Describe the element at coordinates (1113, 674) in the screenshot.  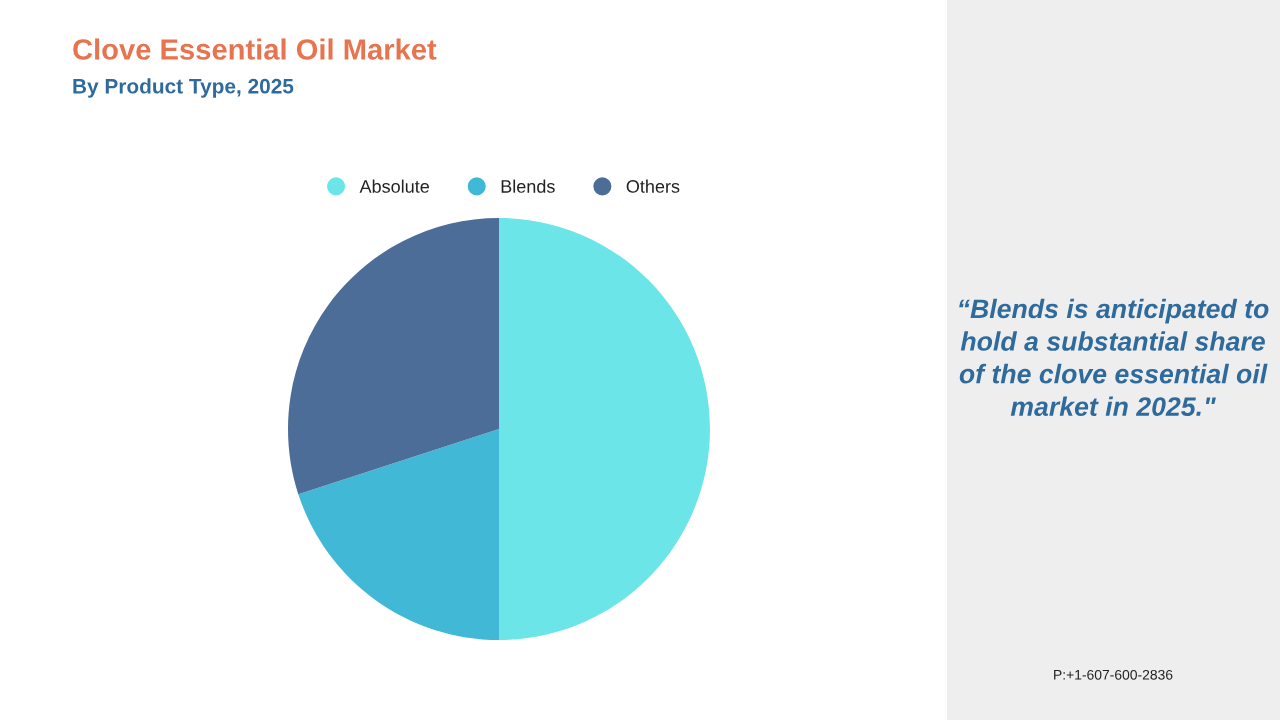
I see `text: P:+1-607-600-2836` at that location.